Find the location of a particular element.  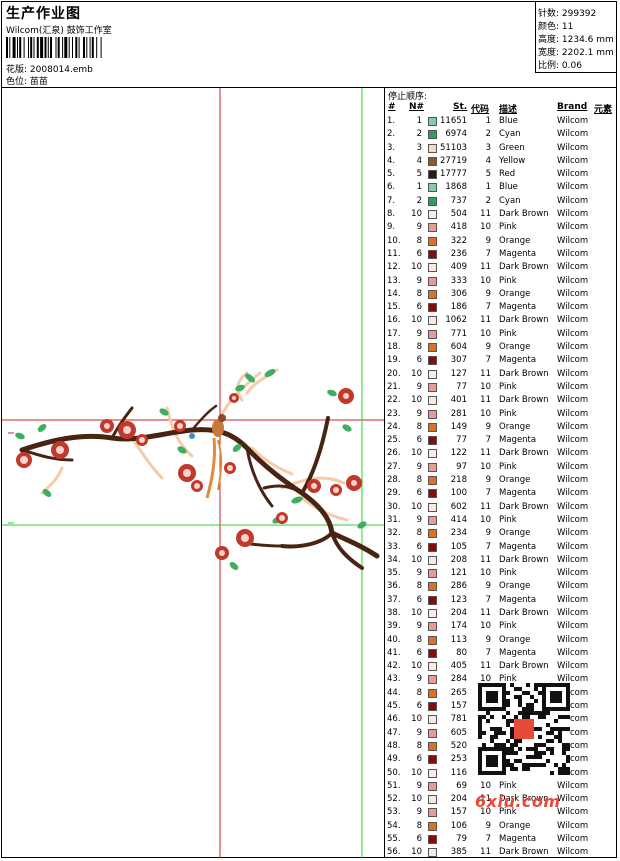

table-row: 37. 6 123 7 Magenta Wilcom is located at coordinates (502, 600).